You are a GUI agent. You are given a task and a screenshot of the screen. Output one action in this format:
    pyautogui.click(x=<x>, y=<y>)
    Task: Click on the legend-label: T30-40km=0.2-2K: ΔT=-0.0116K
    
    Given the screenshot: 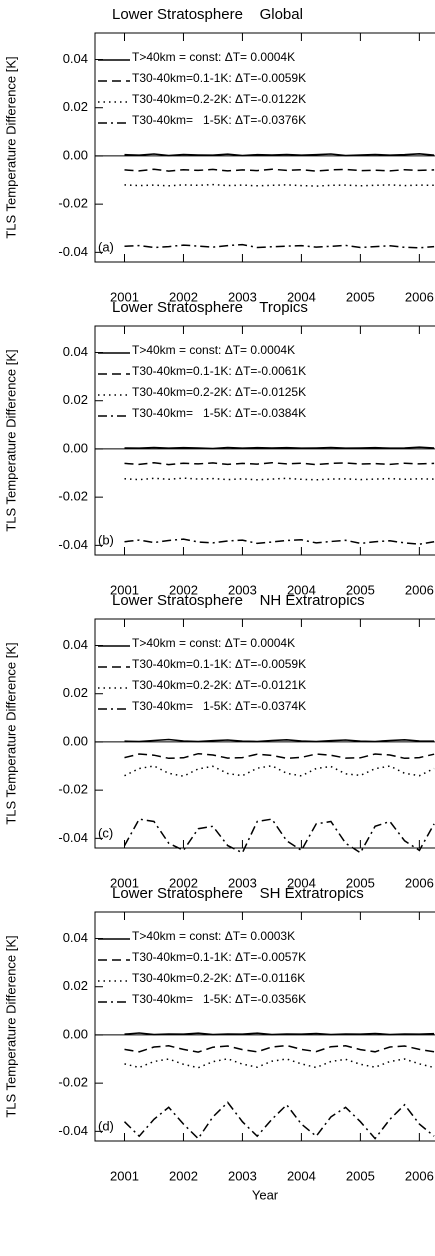 What is the action you would take?
    pyautogui.click(x=218, y=978)
    